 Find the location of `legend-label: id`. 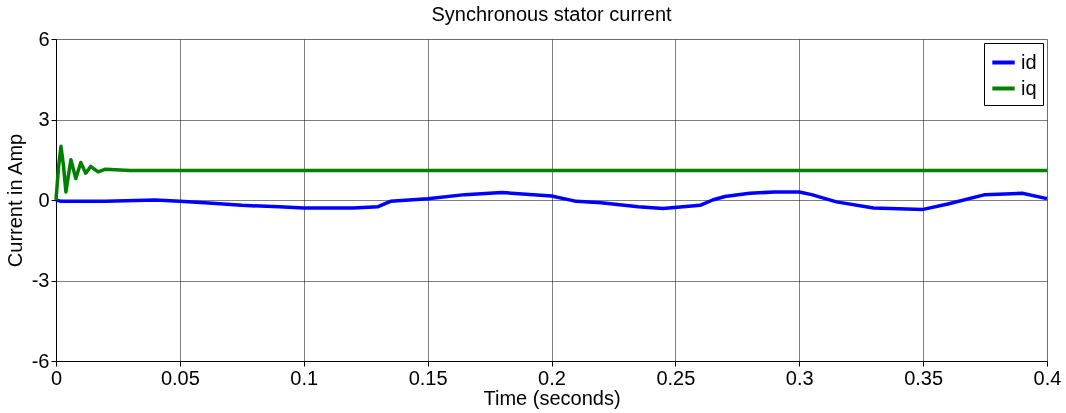

legend-label: id is located at coordinates (1029, 61).